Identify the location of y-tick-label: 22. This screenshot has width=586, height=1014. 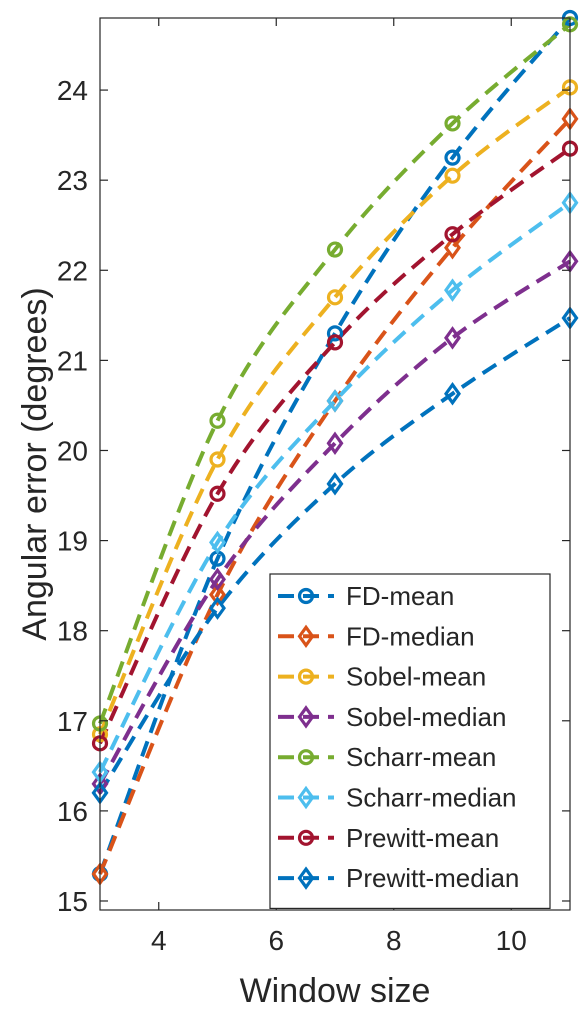
(72, 270).